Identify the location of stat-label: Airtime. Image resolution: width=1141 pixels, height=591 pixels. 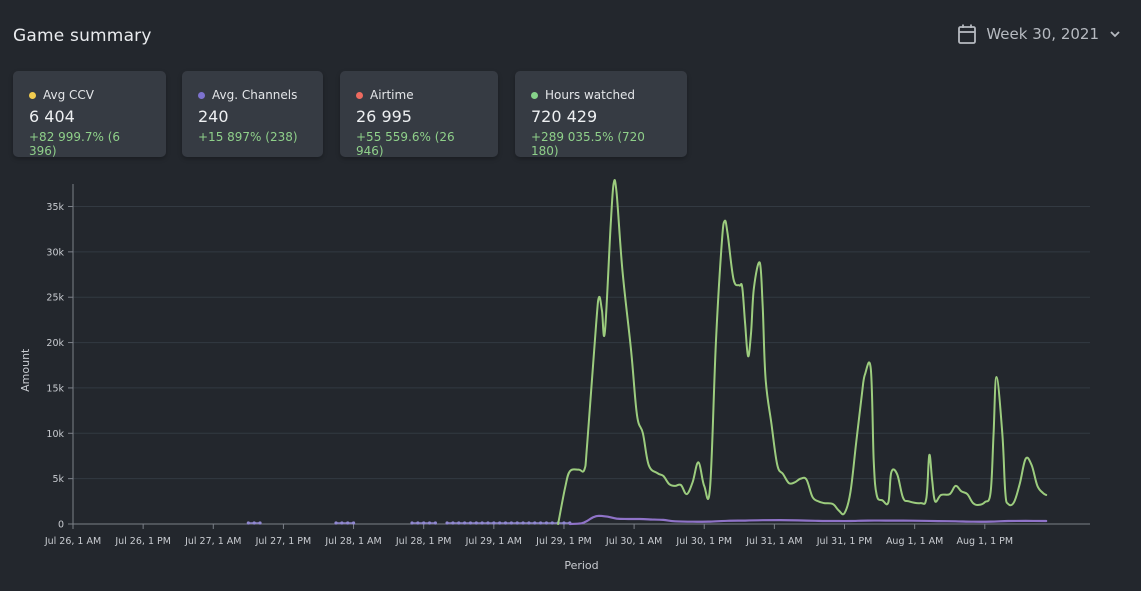
(392, 95).